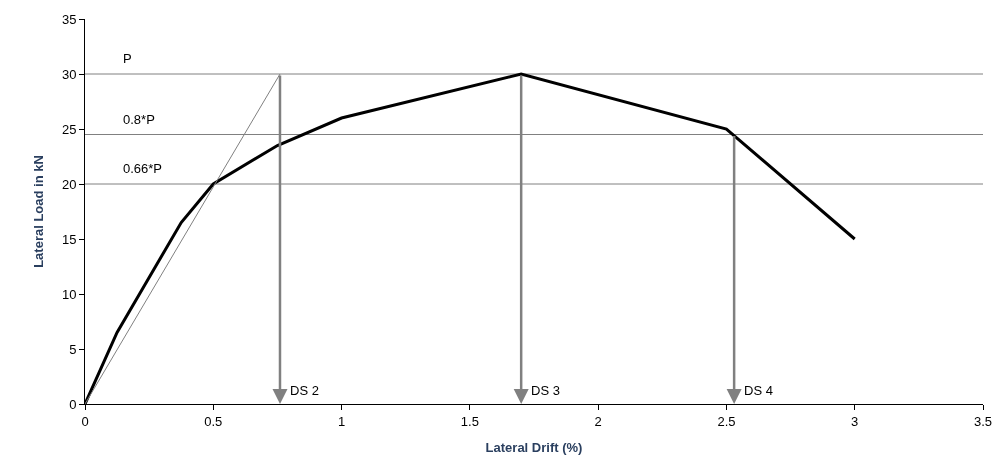  What do you see at coordinates (143, 168) in the screenshot?
I see `ref-line-label: 0.66*P` at bounding box center [143, 168].